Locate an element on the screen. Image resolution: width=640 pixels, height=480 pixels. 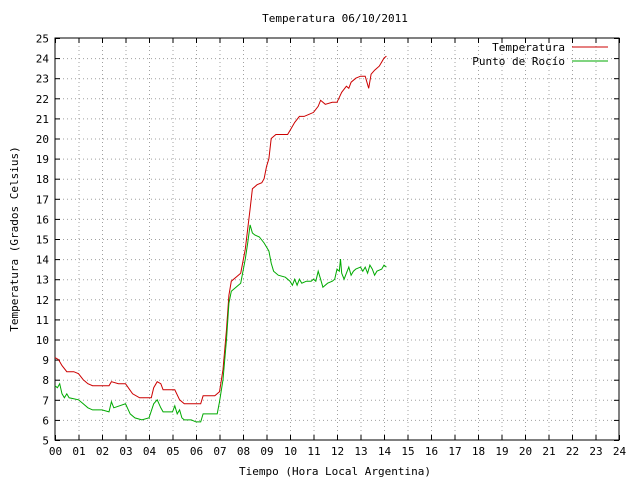
y-tick-label: 9 is located at coordinates (45, 360).